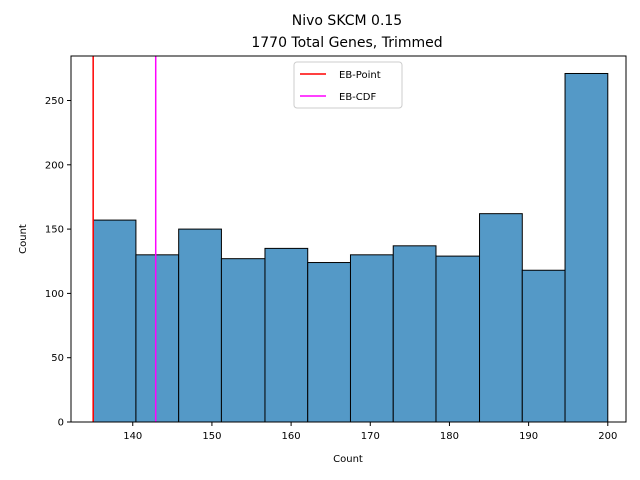 The height and width of the screenshot is (480, 640). I want to click on y-tick-label: 50, so click(57, 358).